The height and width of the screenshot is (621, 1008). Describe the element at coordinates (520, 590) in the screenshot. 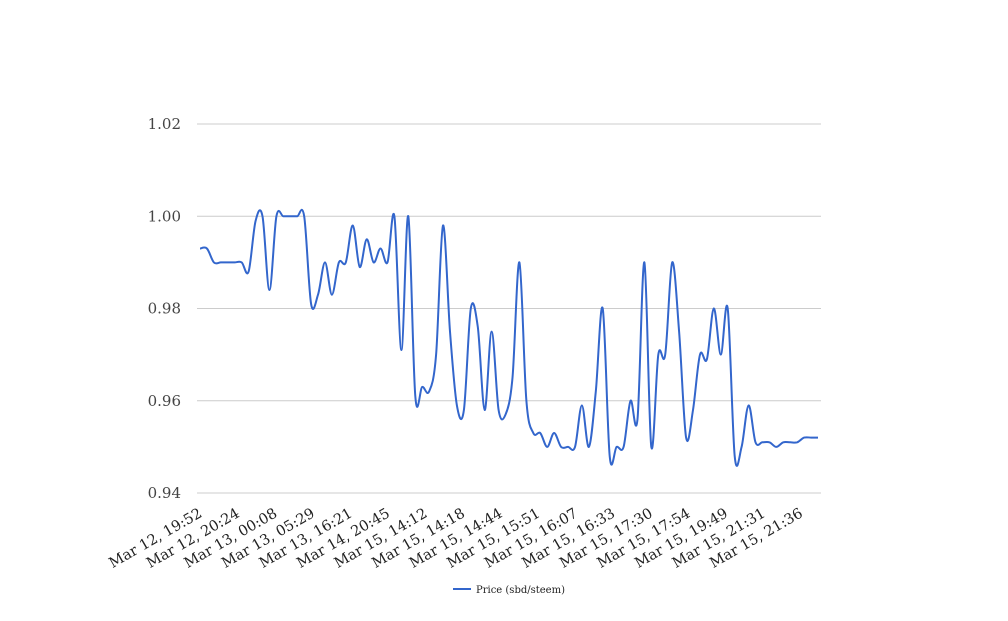

I see `legend-label: Price (sbd/steem)` at that location.